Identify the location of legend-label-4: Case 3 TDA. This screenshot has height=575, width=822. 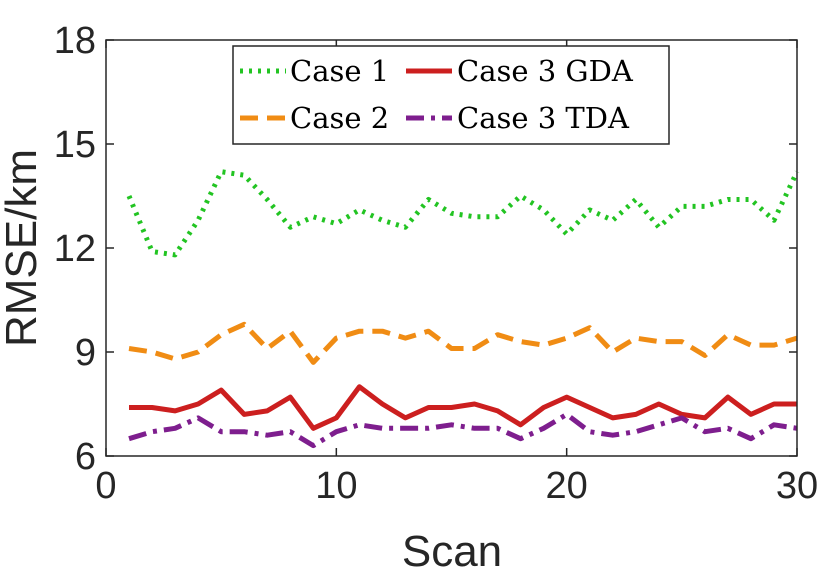
(543, 118).